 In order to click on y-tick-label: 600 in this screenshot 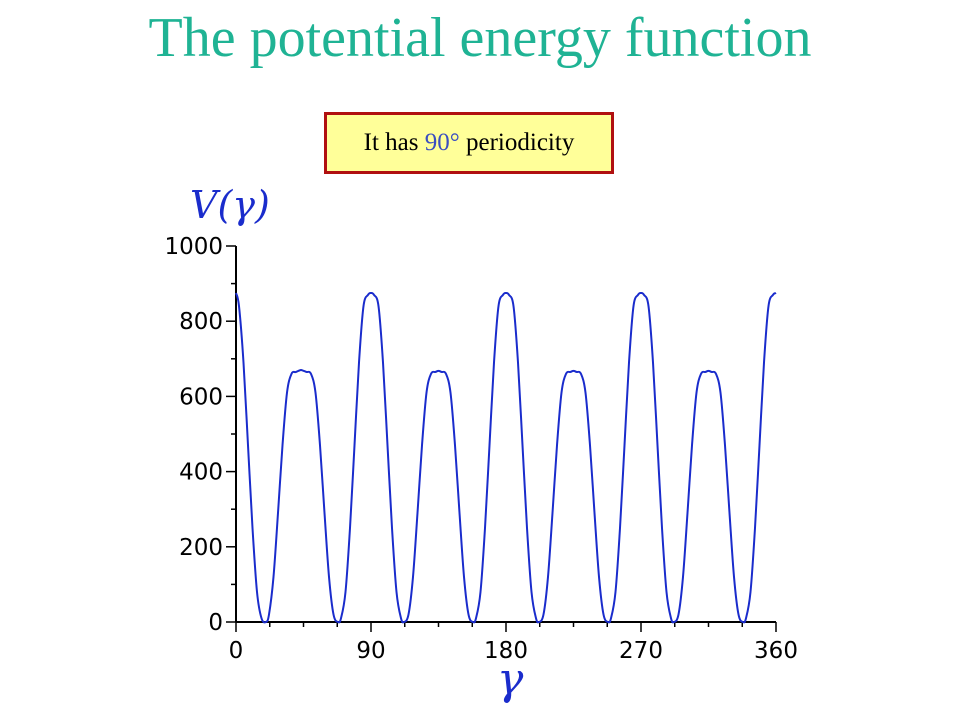, I will do `click(201, 397)`.